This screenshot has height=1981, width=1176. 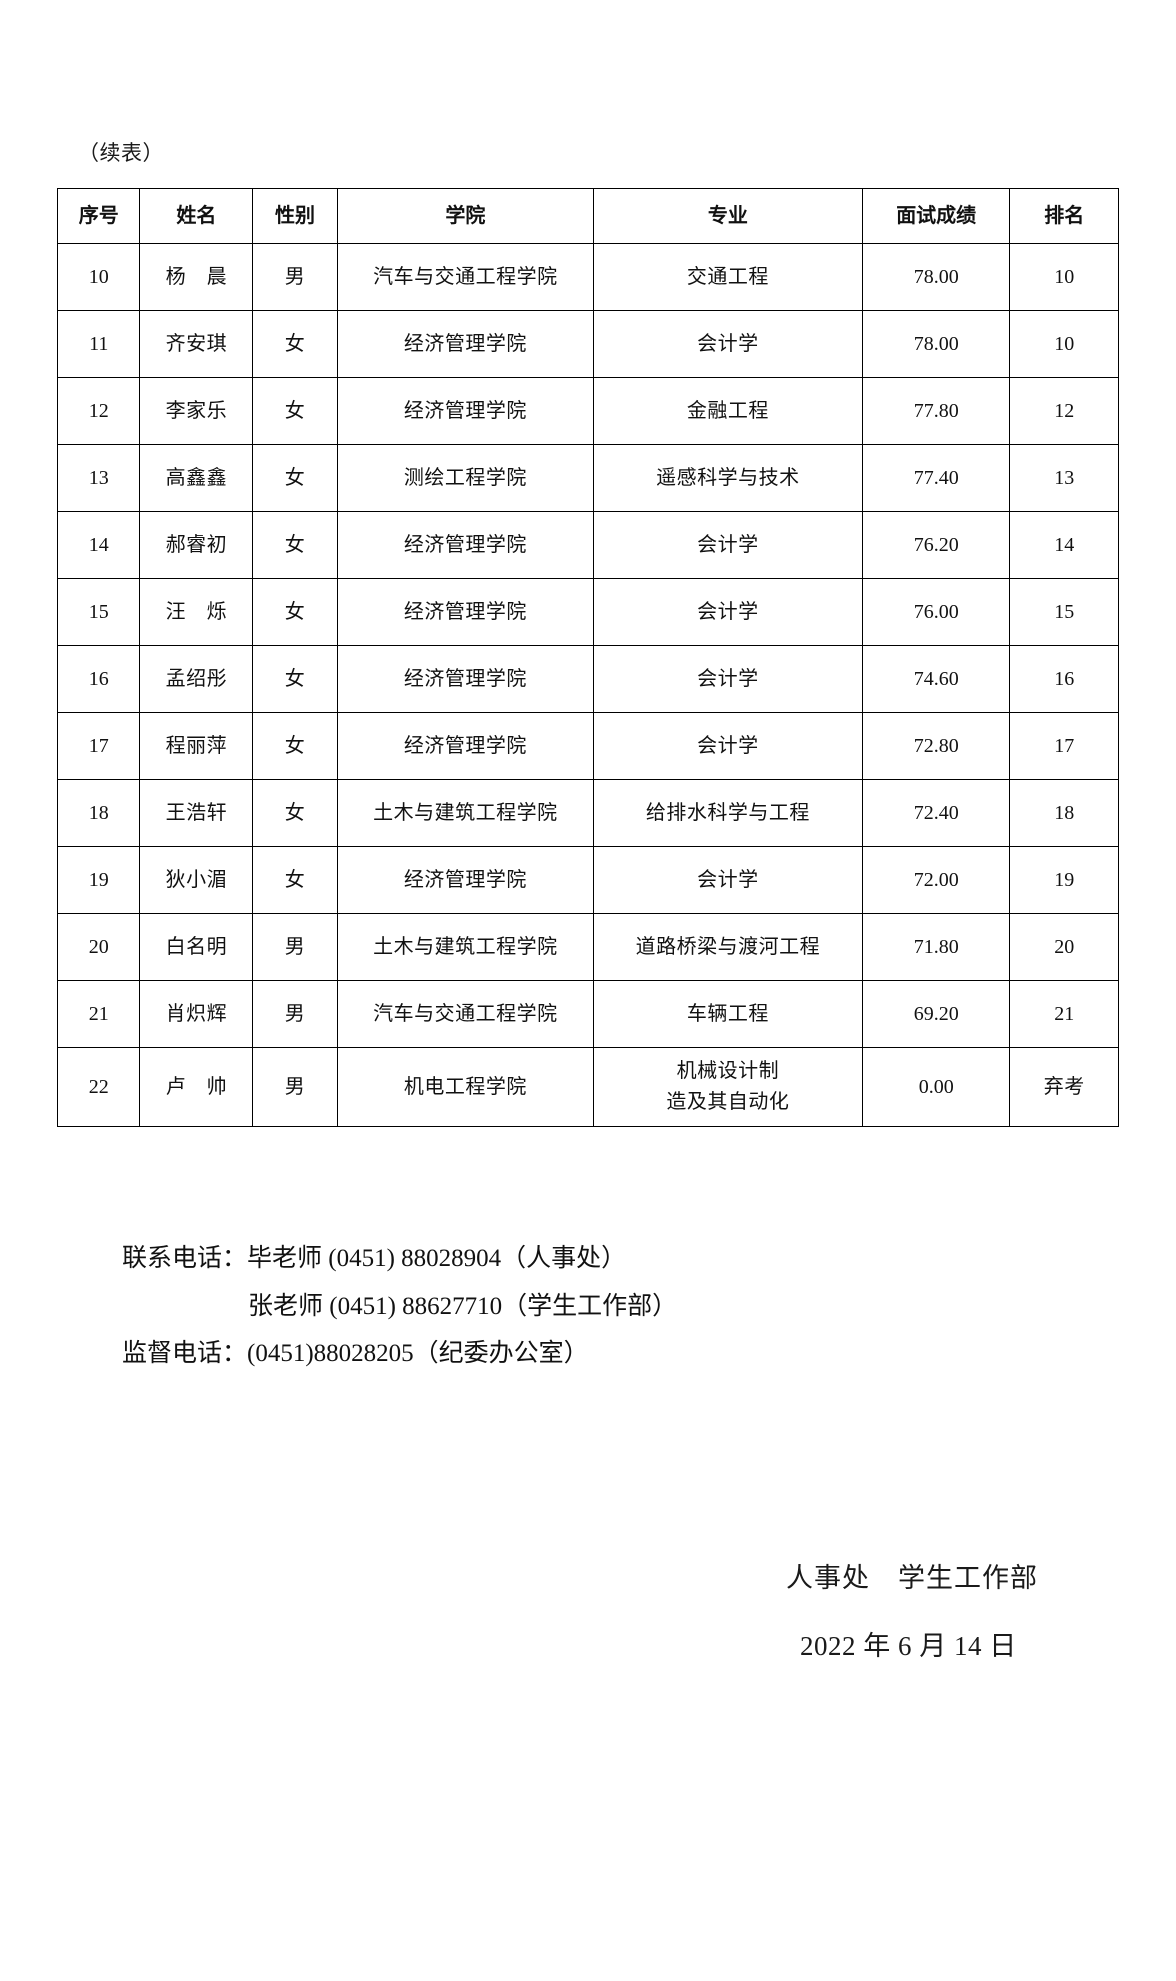 I want to click on cell-rank: 弃考, so click(x=1064, y=1087).